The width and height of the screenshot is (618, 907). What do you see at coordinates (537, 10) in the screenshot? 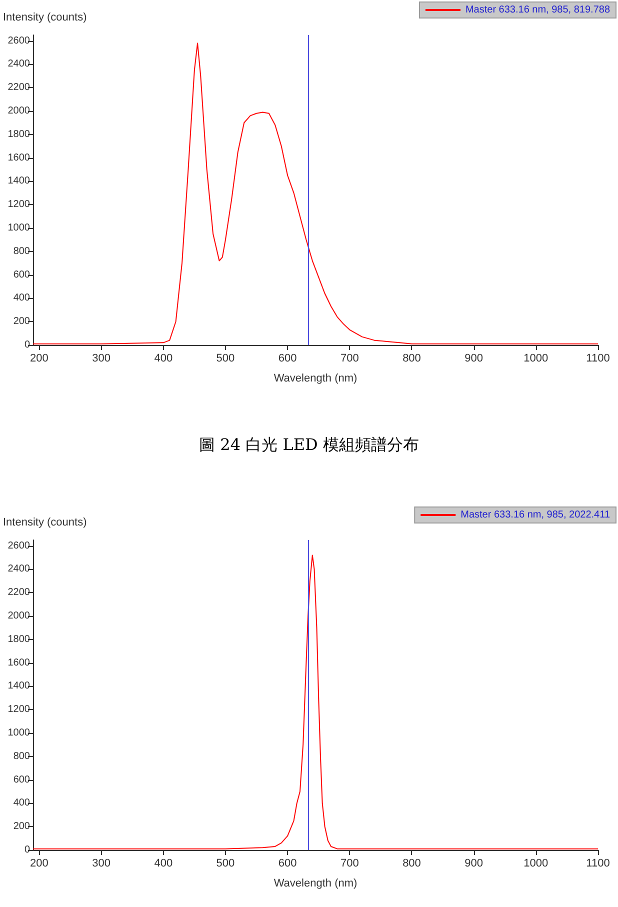
I see `legend-label: Master 633.16 nm, 985, 819.788` at bounding box center [537, 10].